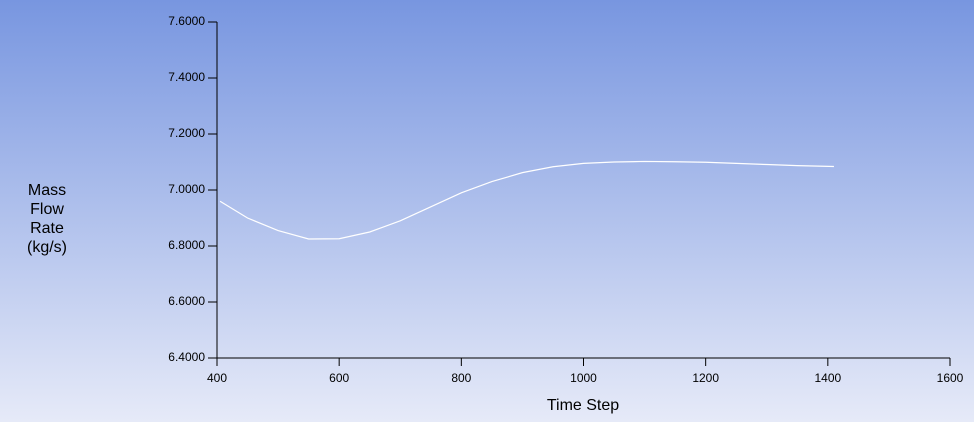 Image resolution: width=974 pixels, height=422 pixels. I want to click on y-axis-title: Rate, so click(47, 228).